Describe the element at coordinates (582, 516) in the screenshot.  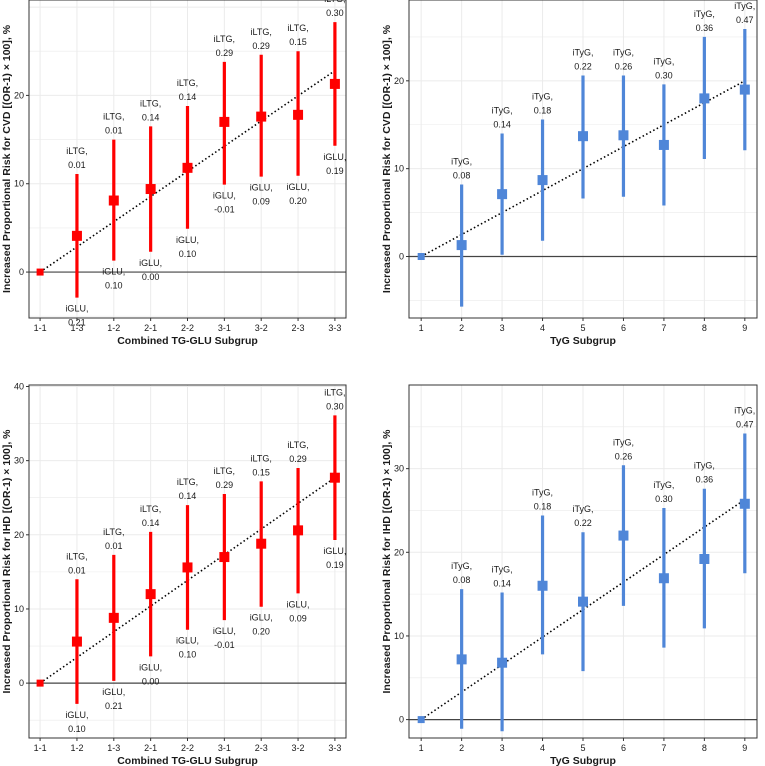
I see `top-annotation: iTyG, 0.22` at that location.